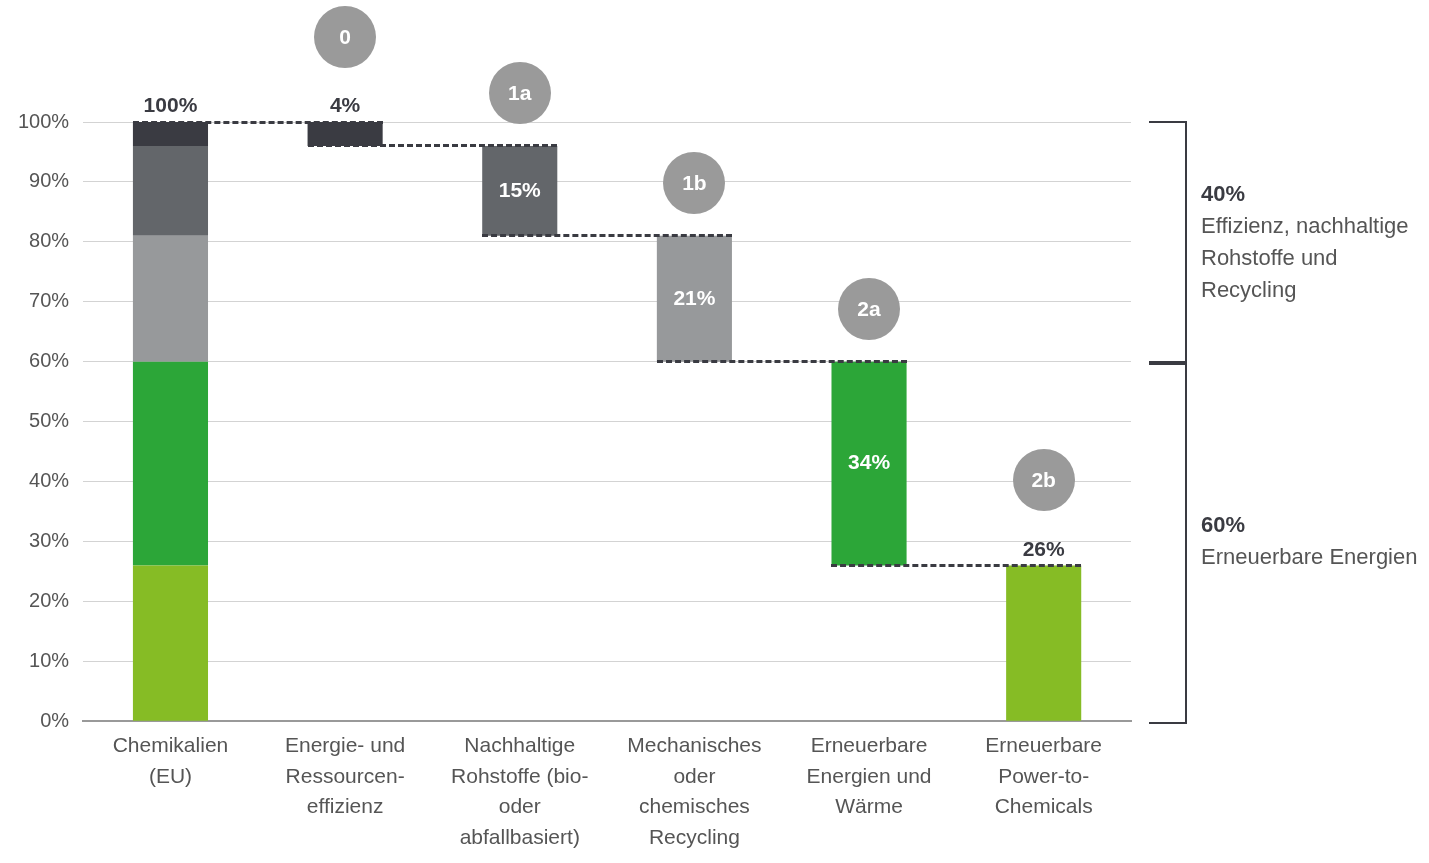 This screenshot has height=863, width=1429. Describe the element at coordinates (49, 240) in the screenshot. I see `y-tick-label: 80%` at that location.